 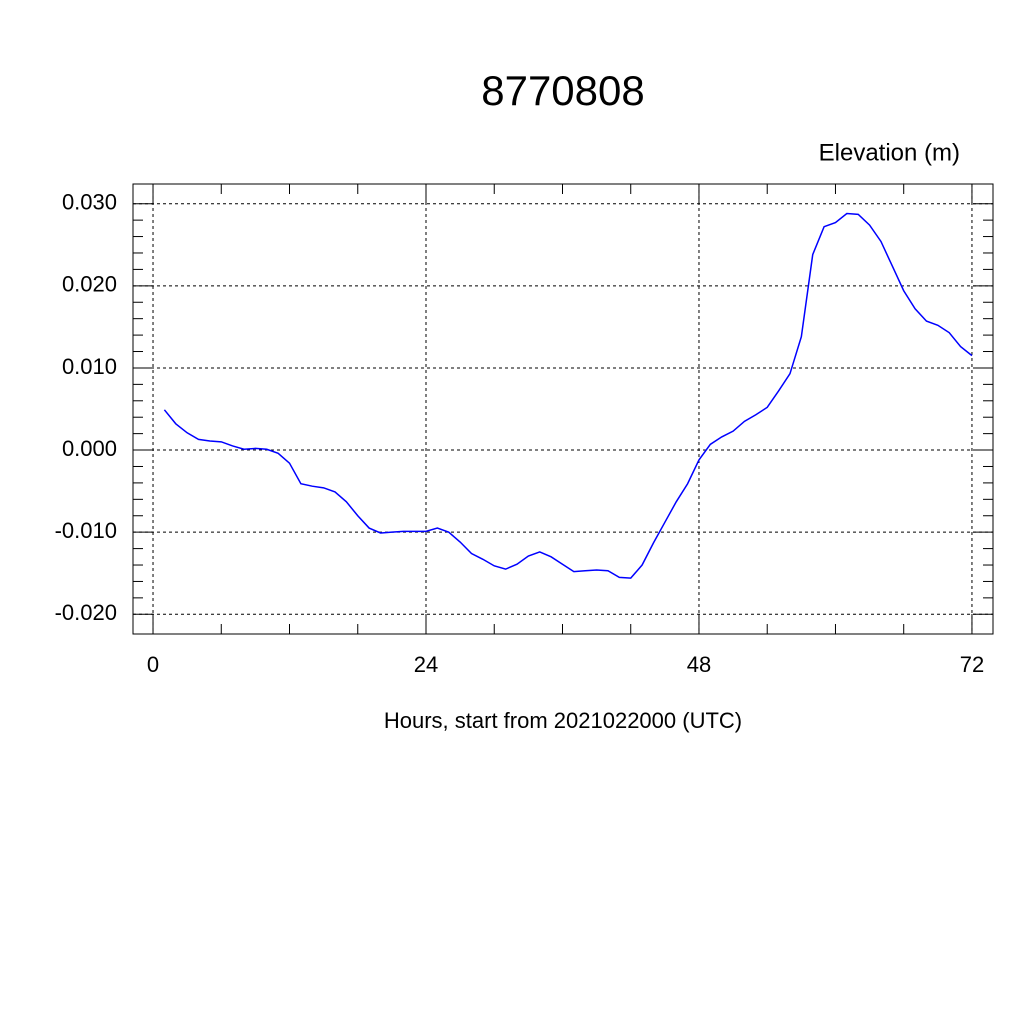 I want to click on y-axis-label: Elevation (m), so click(x=889, y=152).